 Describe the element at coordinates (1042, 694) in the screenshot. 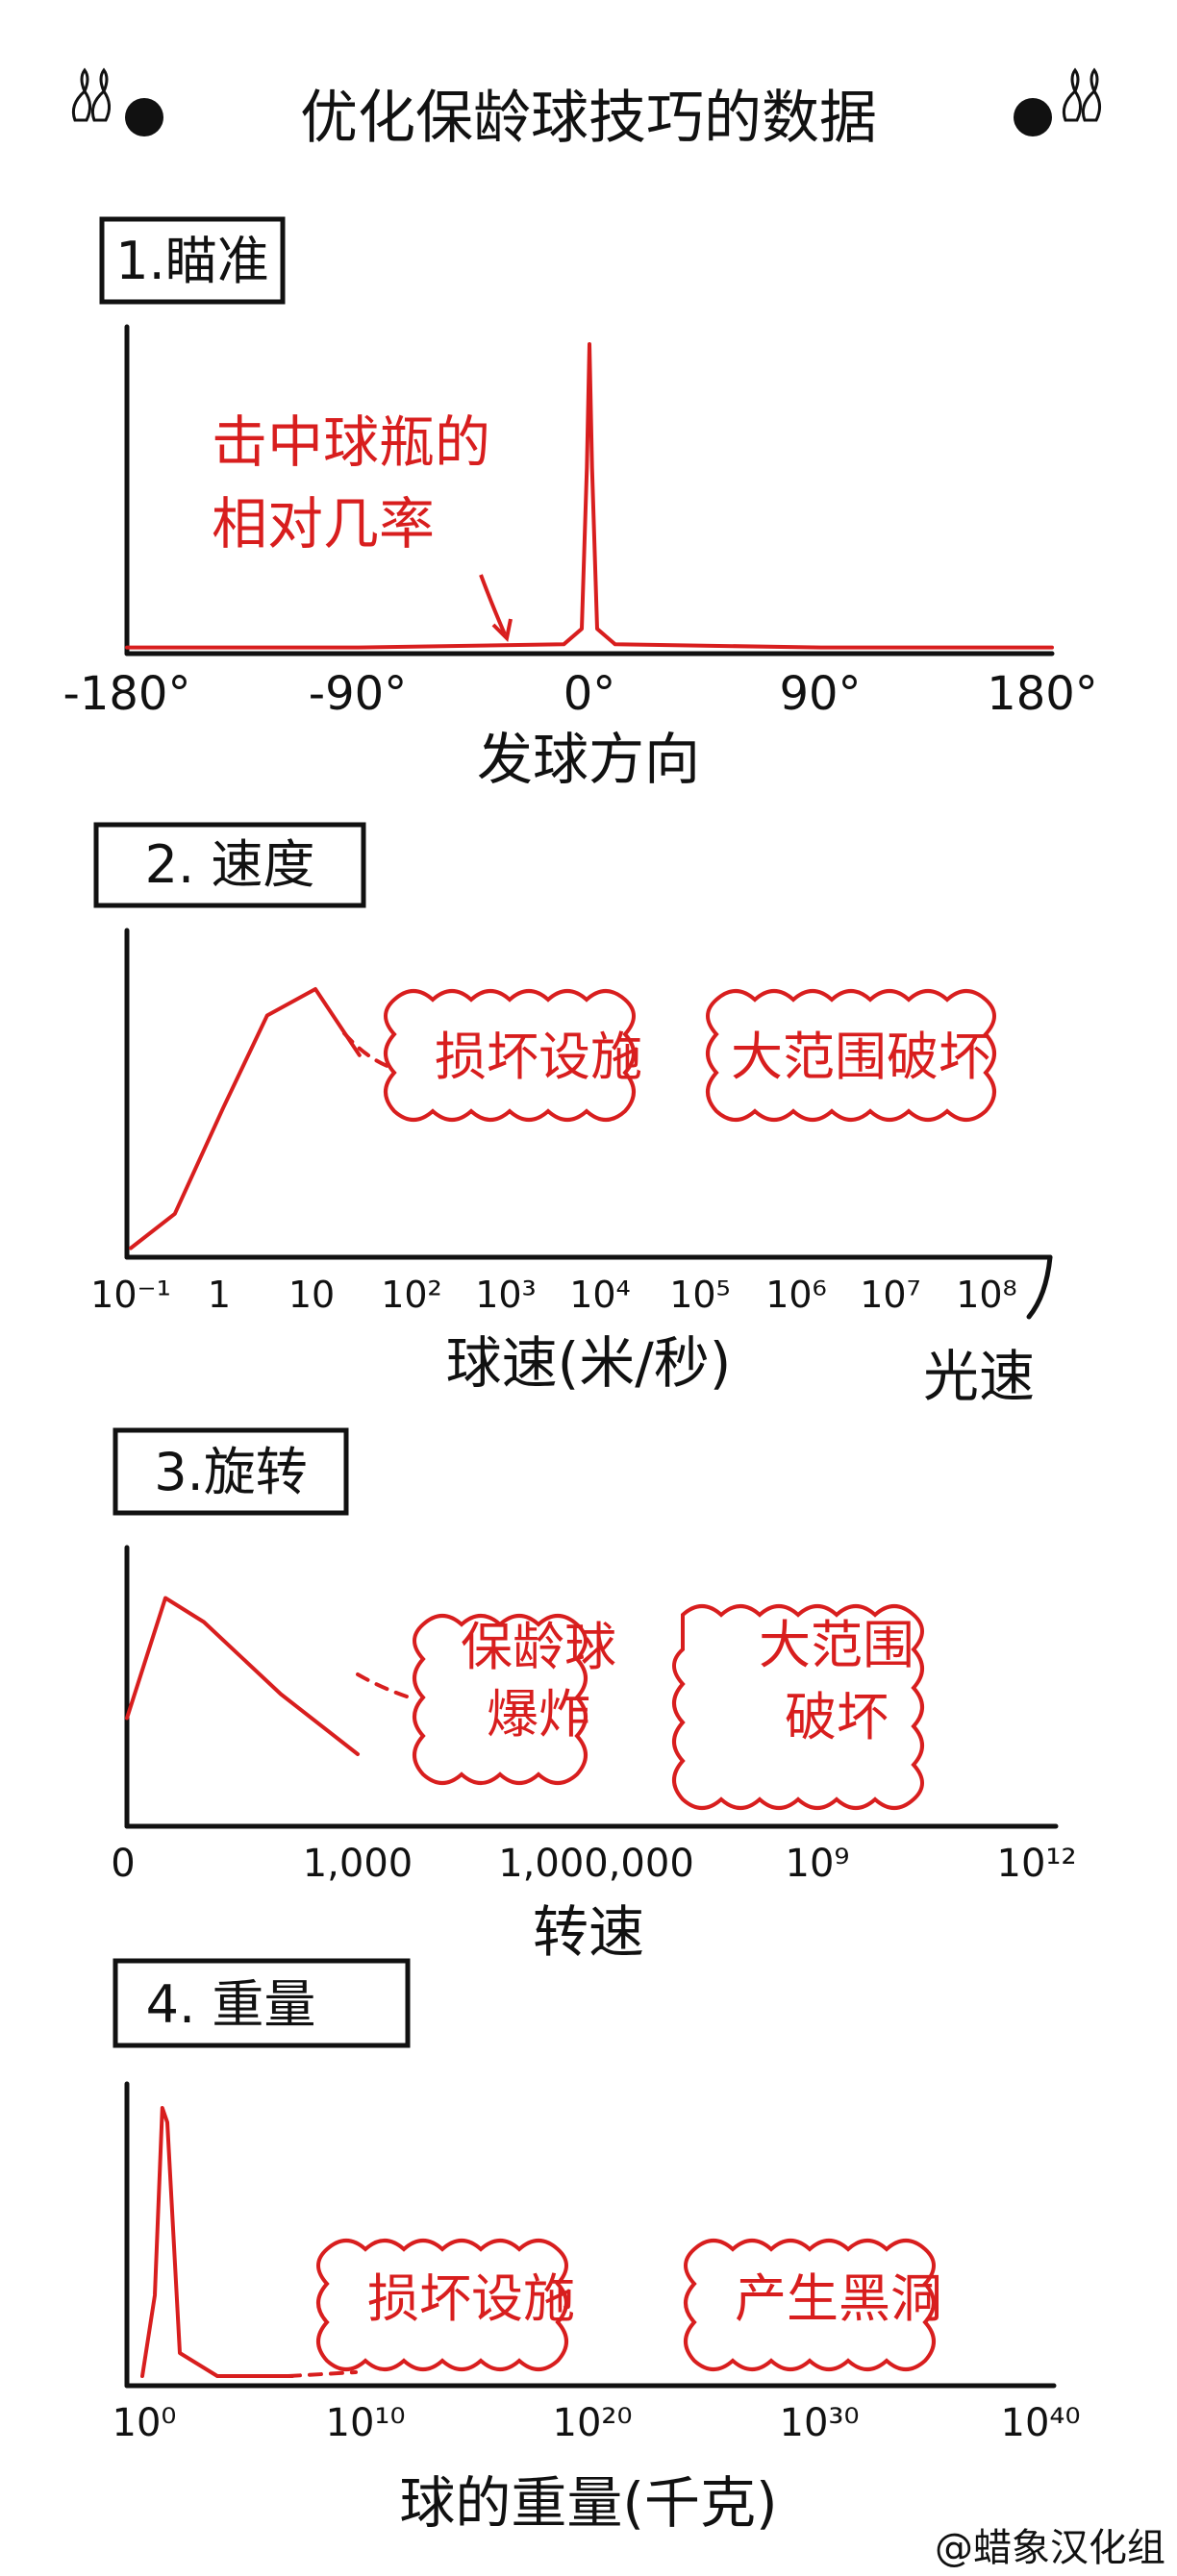

I see `panel1-tick-label-4: 180°` at that location.